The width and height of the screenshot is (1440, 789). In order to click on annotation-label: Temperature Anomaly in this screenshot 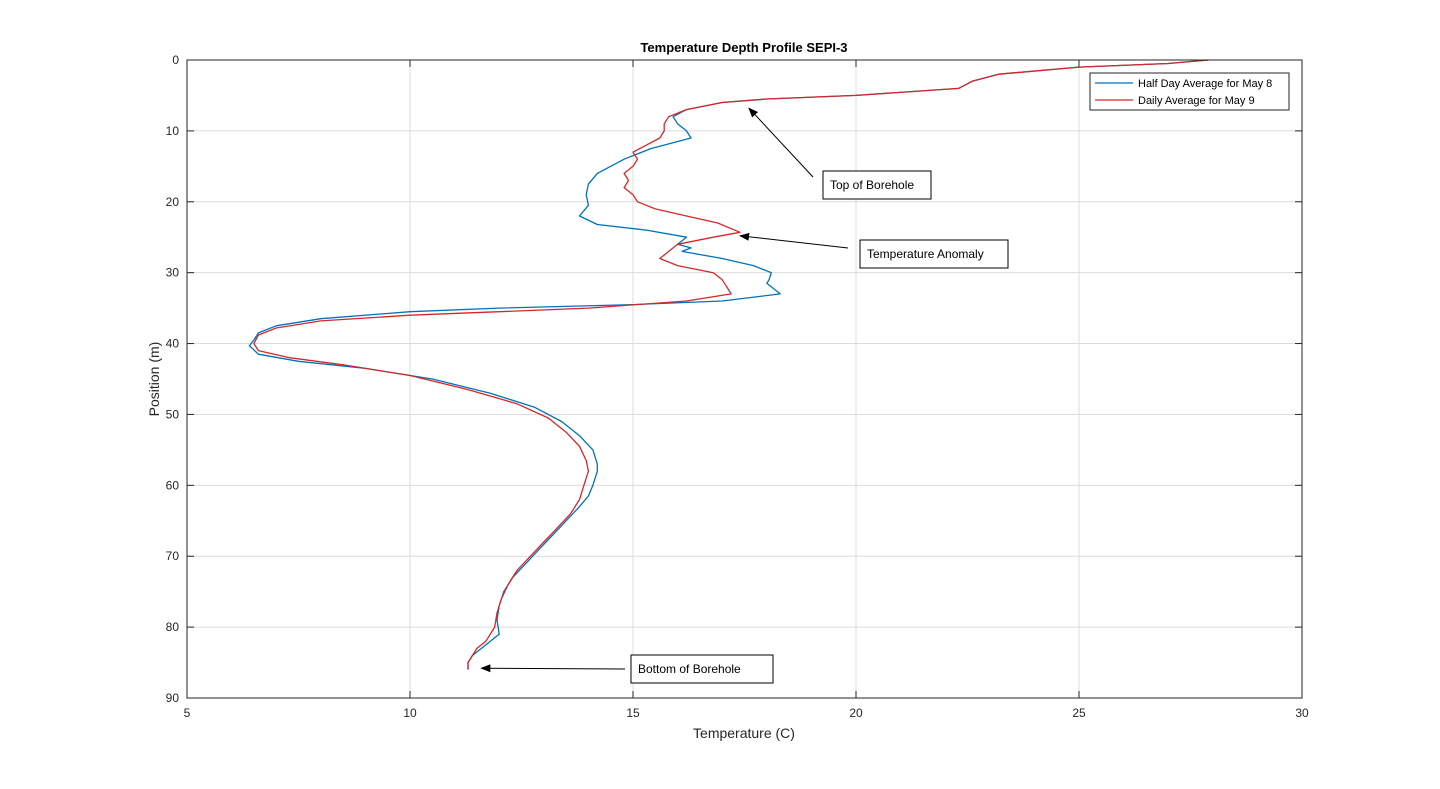, I will do `click(925, 254)`.